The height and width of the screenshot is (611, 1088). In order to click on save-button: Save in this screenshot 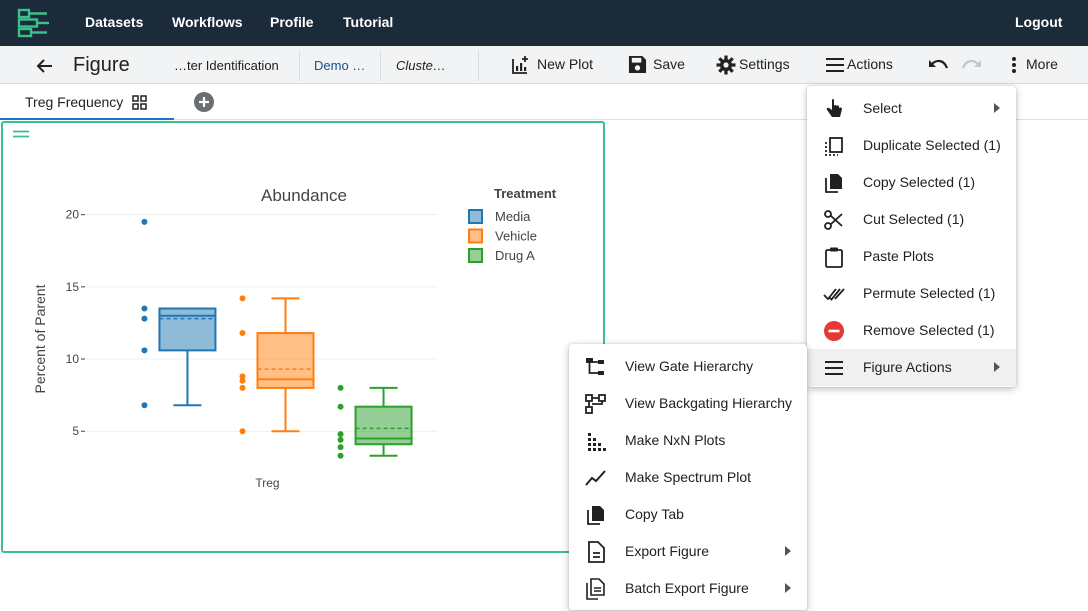, I will do `click(658, 65)`.